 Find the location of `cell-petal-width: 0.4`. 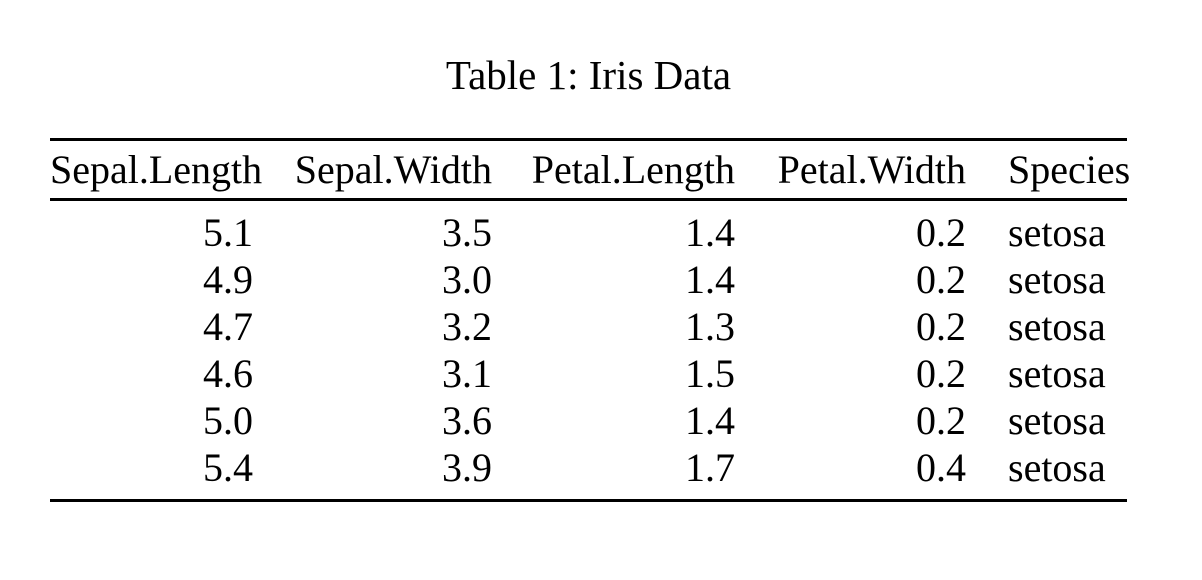

cell-petal-width: 0.4 is located at coordinates (941, 467).